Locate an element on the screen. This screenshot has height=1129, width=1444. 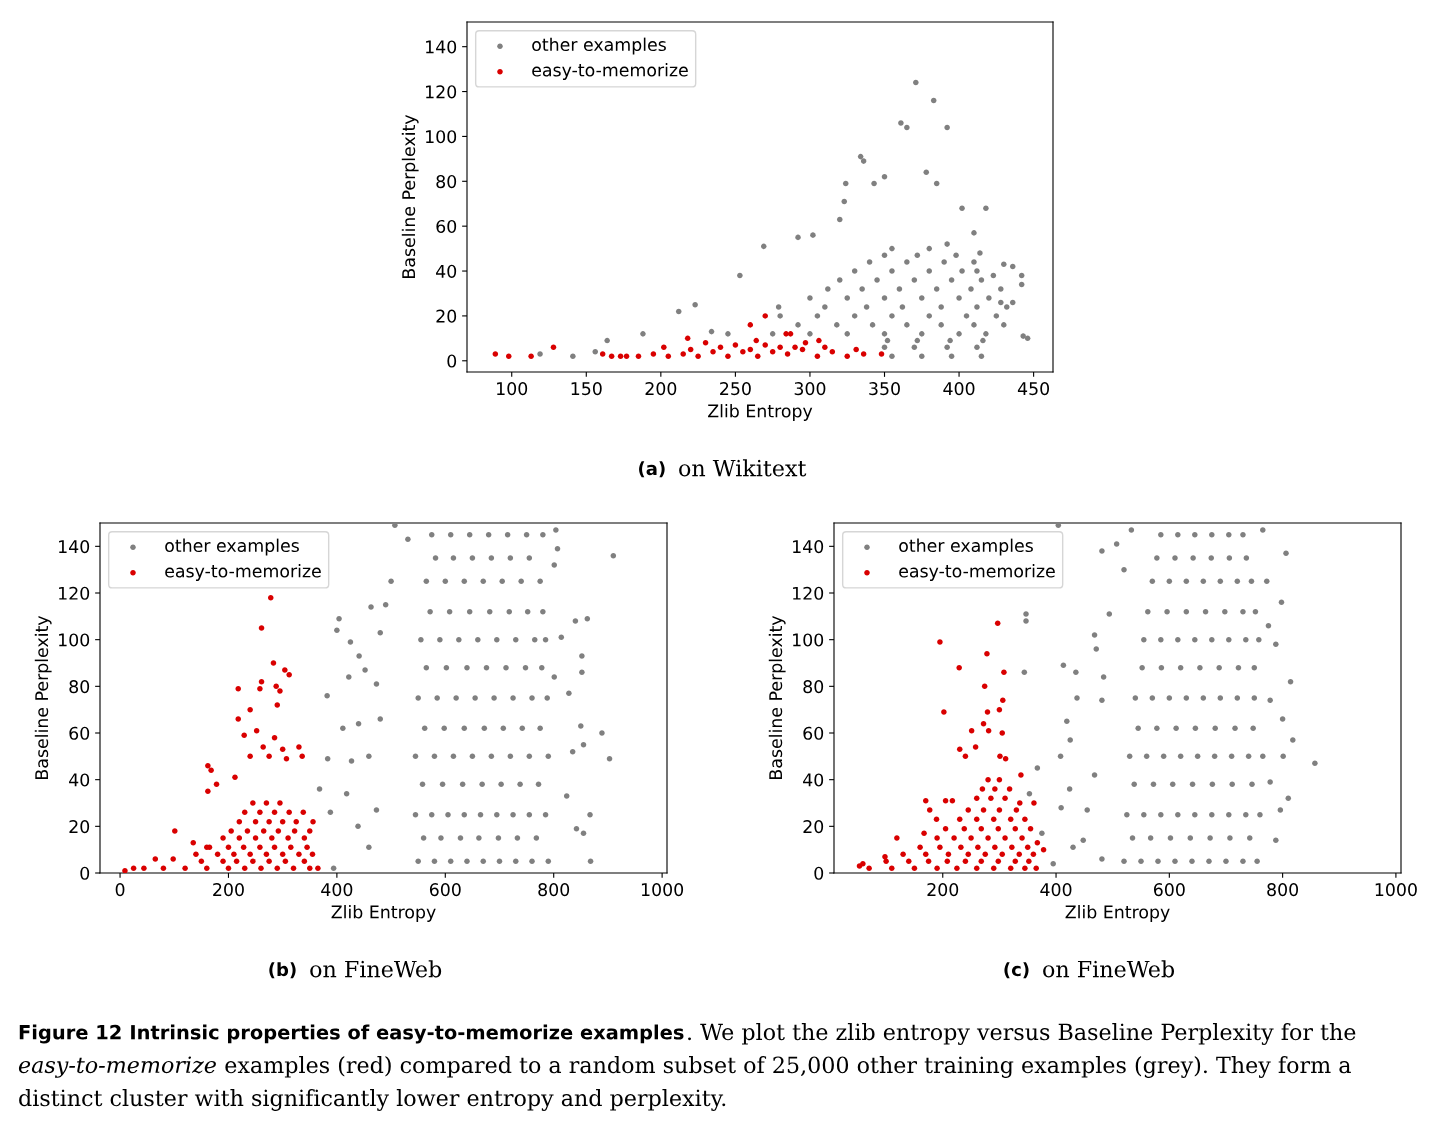
x-tick-label: 250 is located at coordinates (735, 389).